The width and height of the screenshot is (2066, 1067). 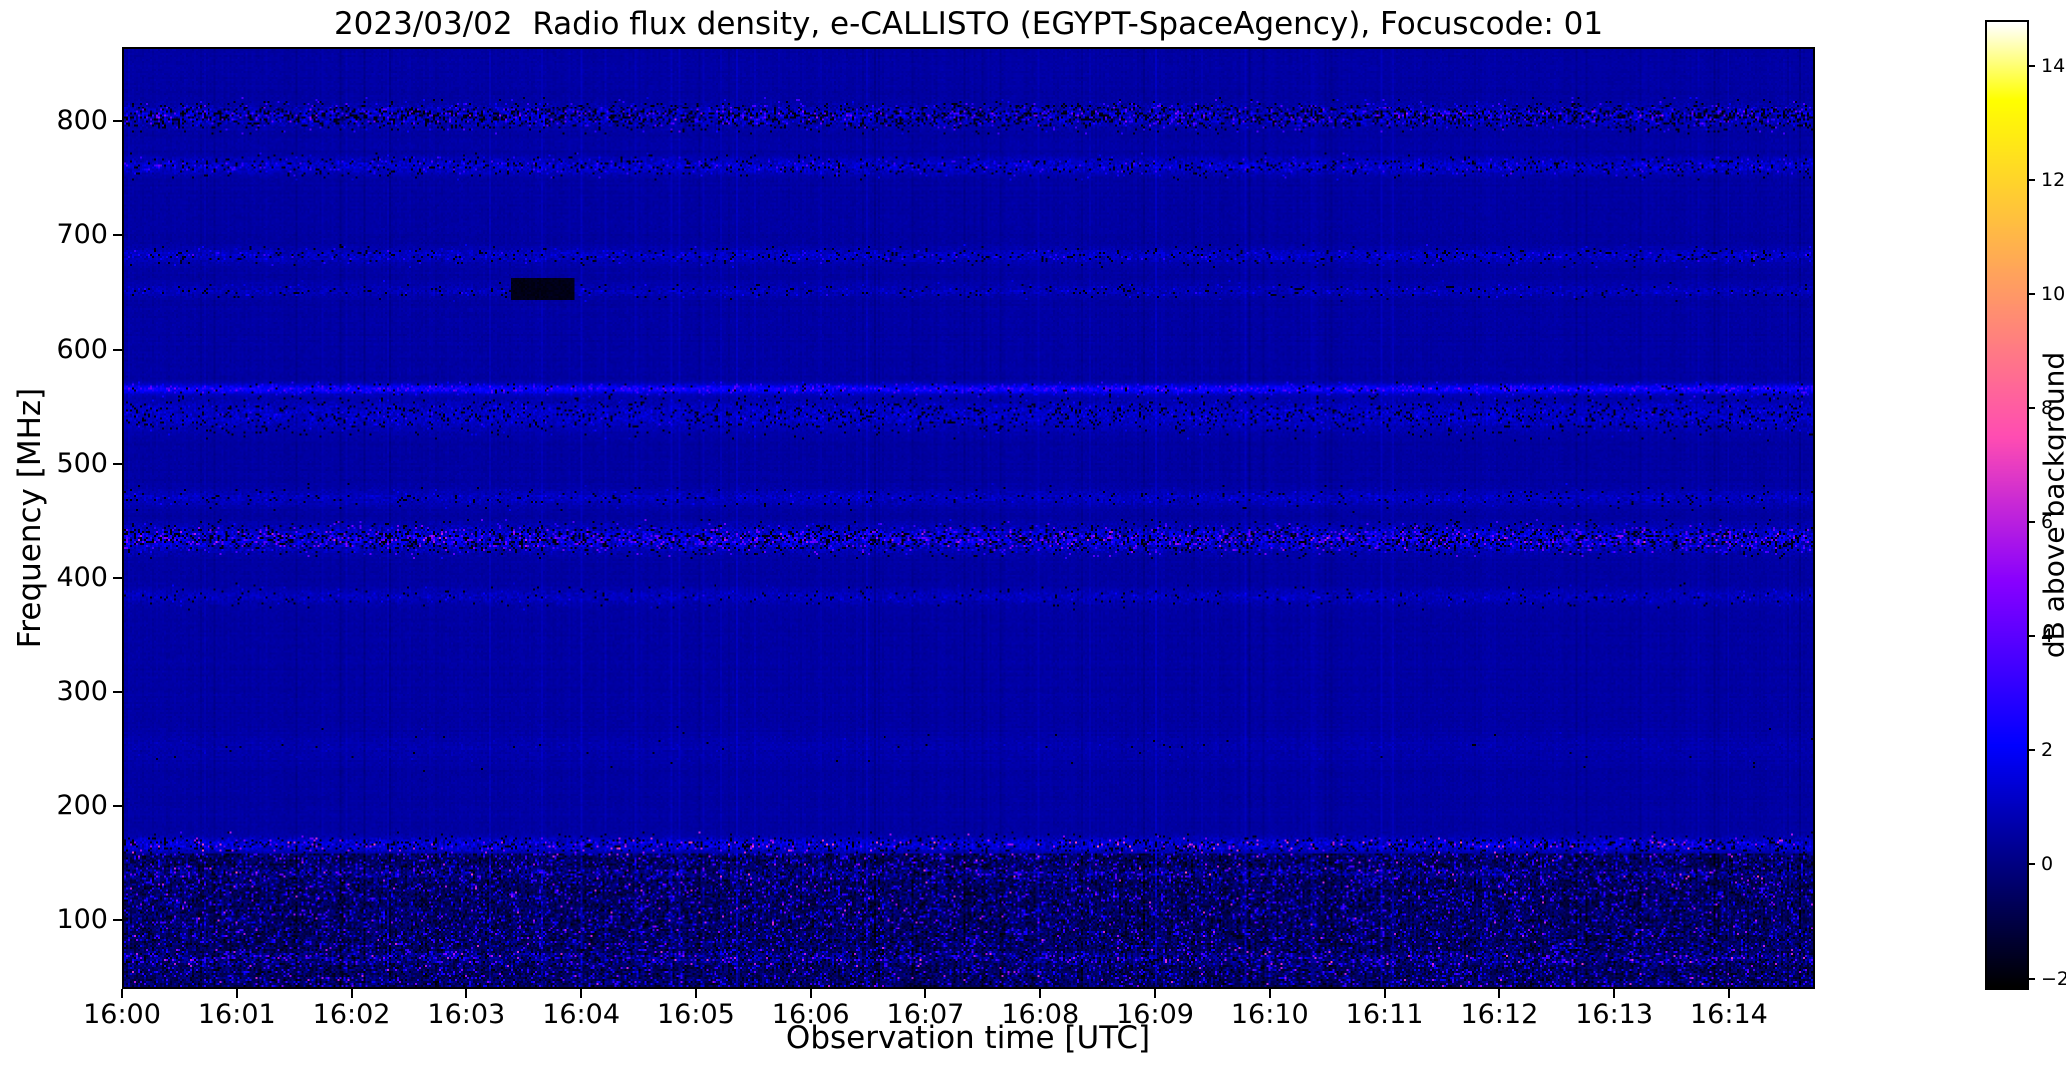 What do you see at coordinates (1614, 1014) in the screenshot?
I see `x-tick-label: 16:13` at bounding box center [1614, 1014].